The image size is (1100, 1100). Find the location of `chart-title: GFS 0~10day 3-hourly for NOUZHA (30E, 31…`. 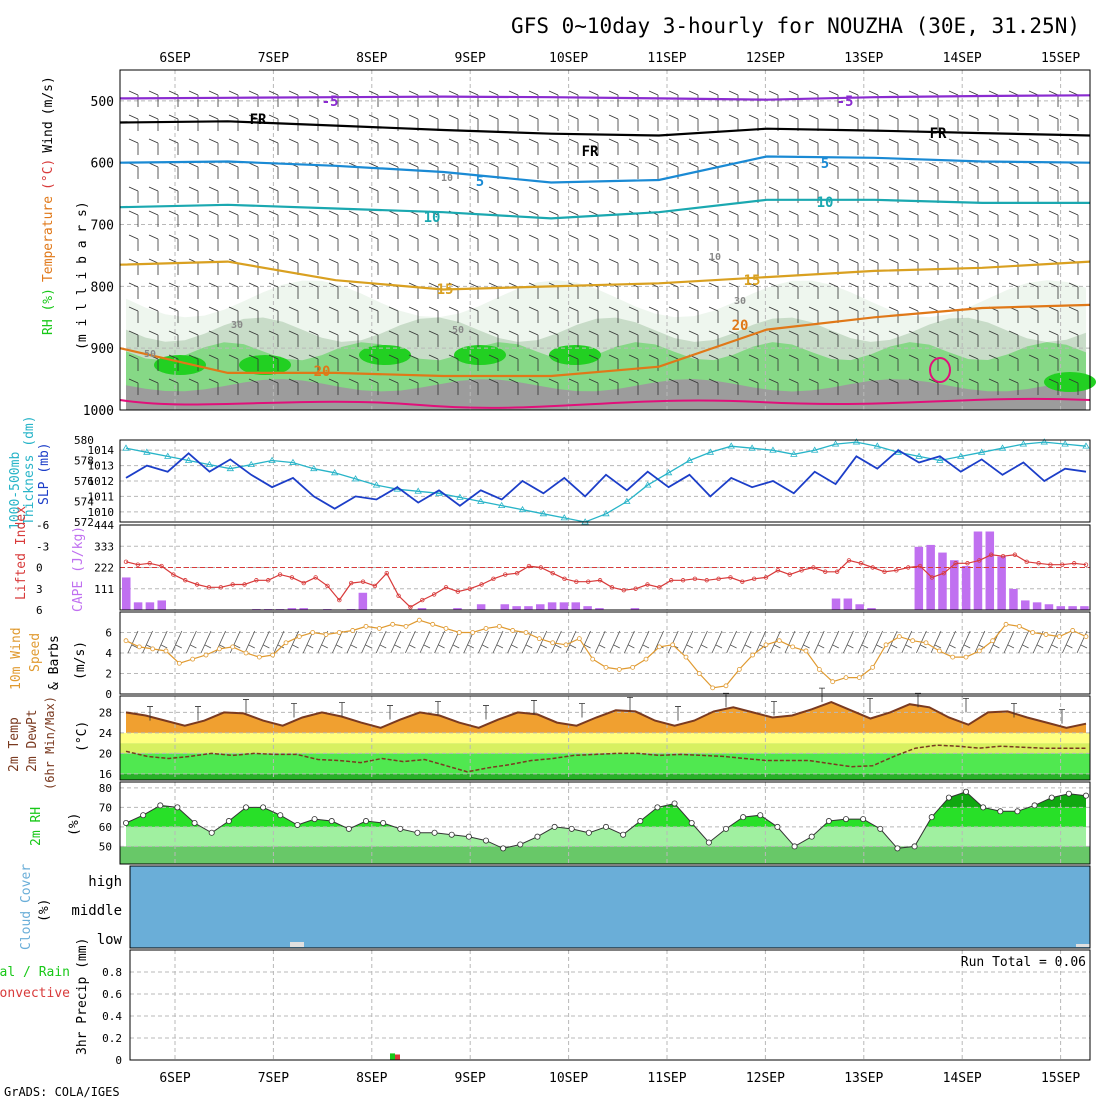

chart-title: GFS 0~10day 3-hourly for NOUZHA (30E, 31… is located at coordinates (795, 26).